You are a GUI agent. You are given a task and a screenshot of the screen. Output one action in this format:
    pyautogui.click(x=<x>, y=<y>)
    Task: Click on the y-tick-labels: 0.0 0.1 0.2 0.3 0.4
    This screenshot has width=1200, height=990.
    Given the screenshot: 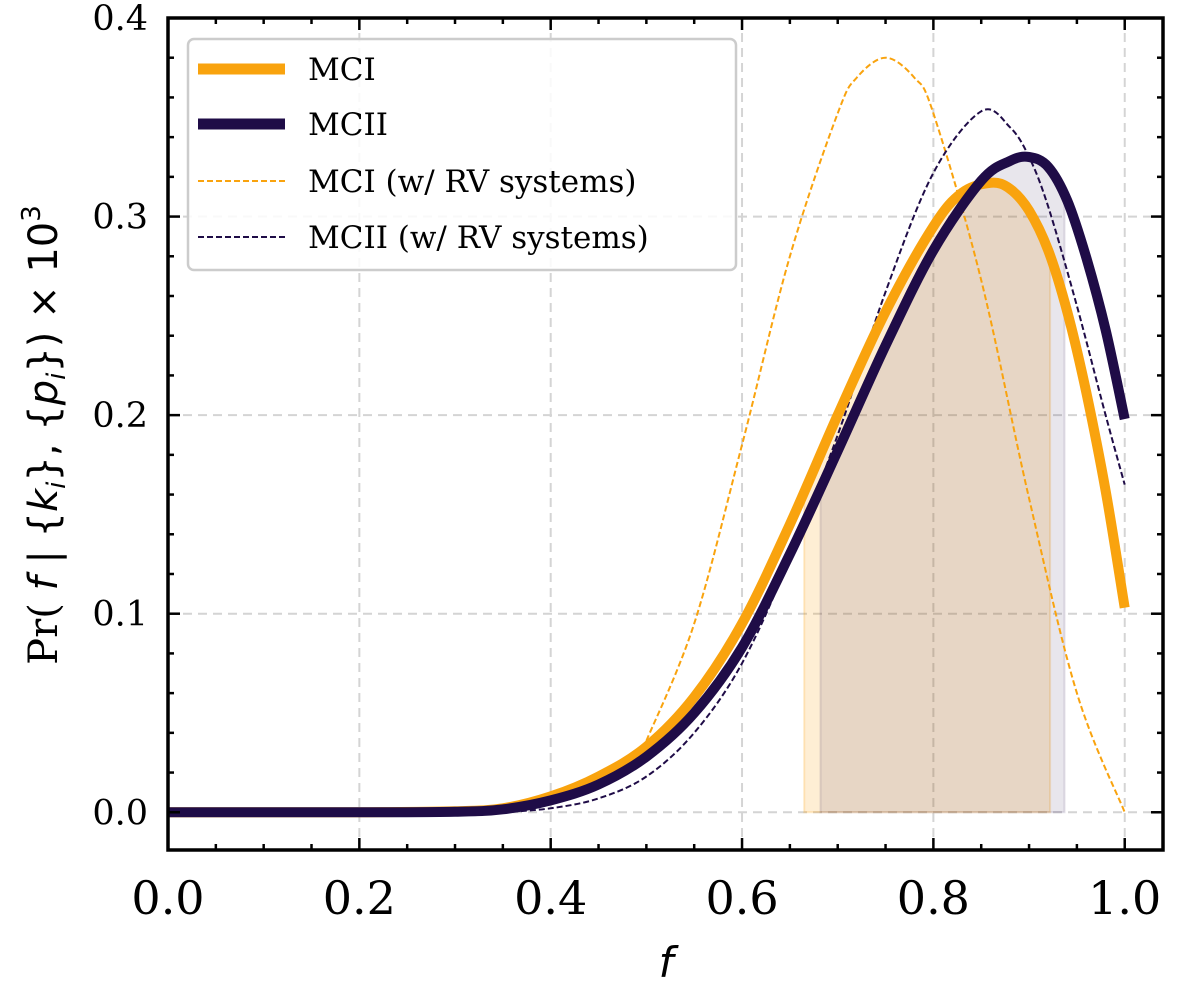 What is the action you would take?
    pyautogui.click(x=120, y=416)
    